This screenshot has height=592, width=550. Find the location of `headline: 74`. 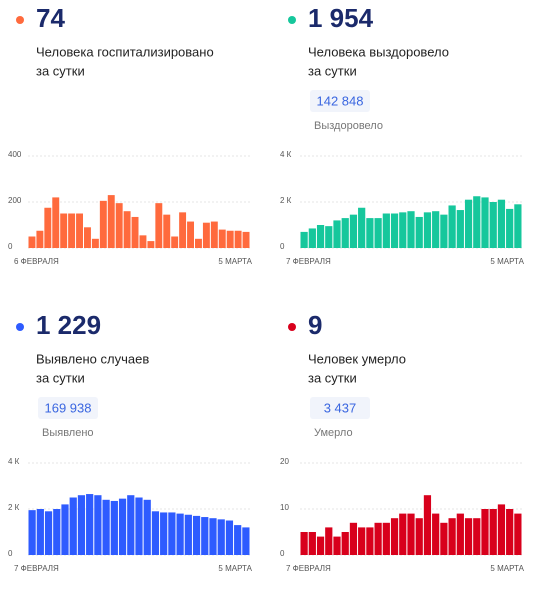

headline: 74 is located at coordinates (50, 18).